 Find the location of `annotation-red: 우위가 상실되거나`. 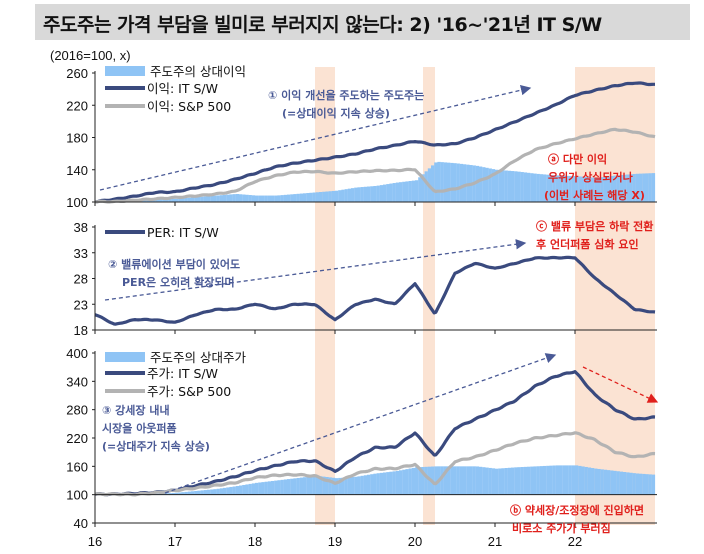

annotation-red: 우위가 상실되거나 is located at coordinates (590, 177).